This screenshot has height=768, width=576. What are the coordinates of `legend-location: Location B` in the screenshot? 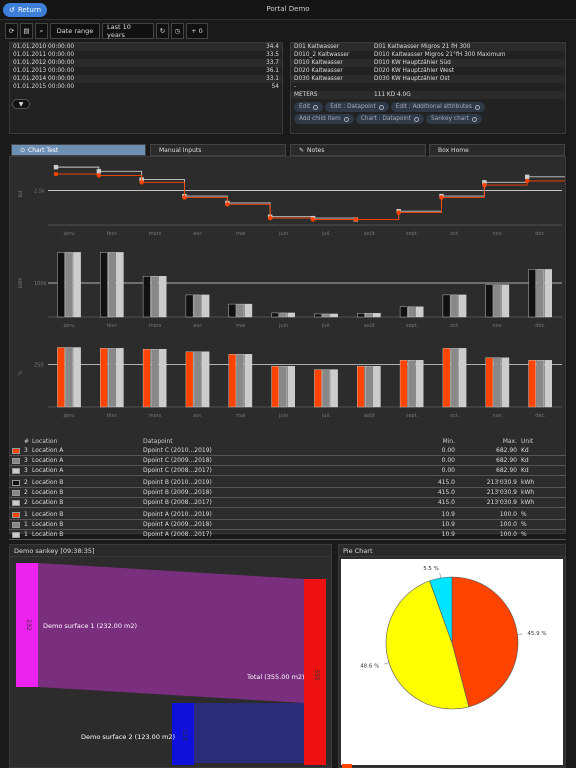 It's located at (48, 524).